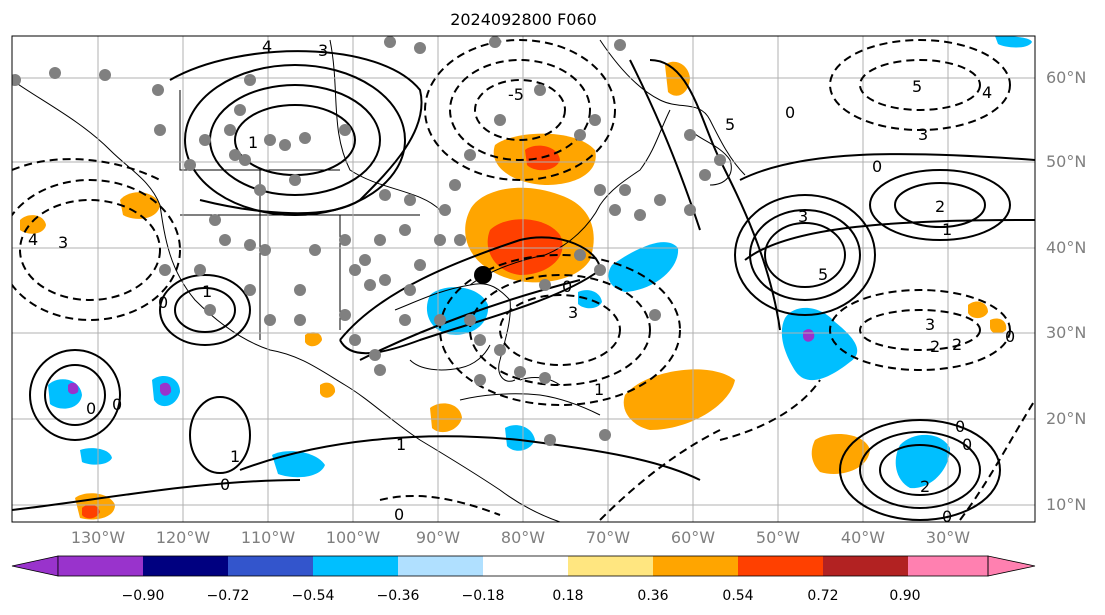 This screenshot has width=1105, height=615. What do you see at coordinates (693, 537) in the screenshot?
I see `lon-label: 60°W` at bounding box center [693, 537].